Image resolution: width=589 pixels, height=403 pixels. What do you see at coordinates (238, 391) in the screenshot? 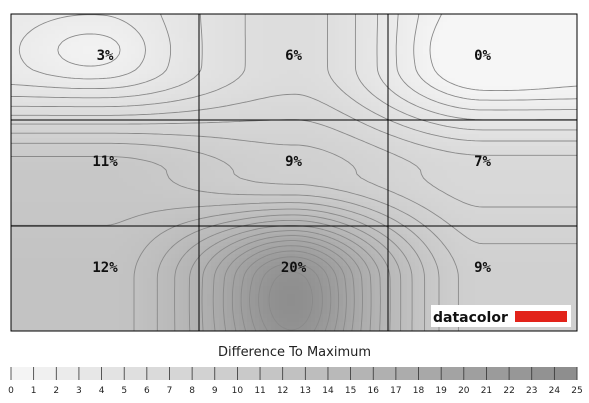
I see `legend-tick-label: 10` at bounding box center [238, 391].